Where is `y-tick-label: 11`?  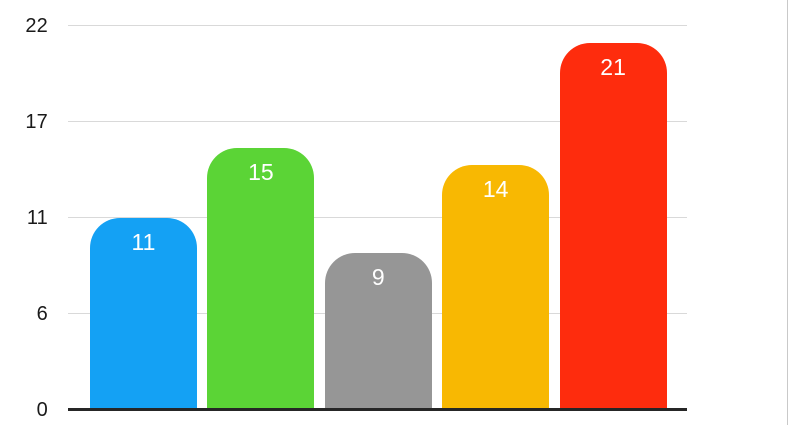
y-tick-label: 11 is located at coordinates (37, 217).